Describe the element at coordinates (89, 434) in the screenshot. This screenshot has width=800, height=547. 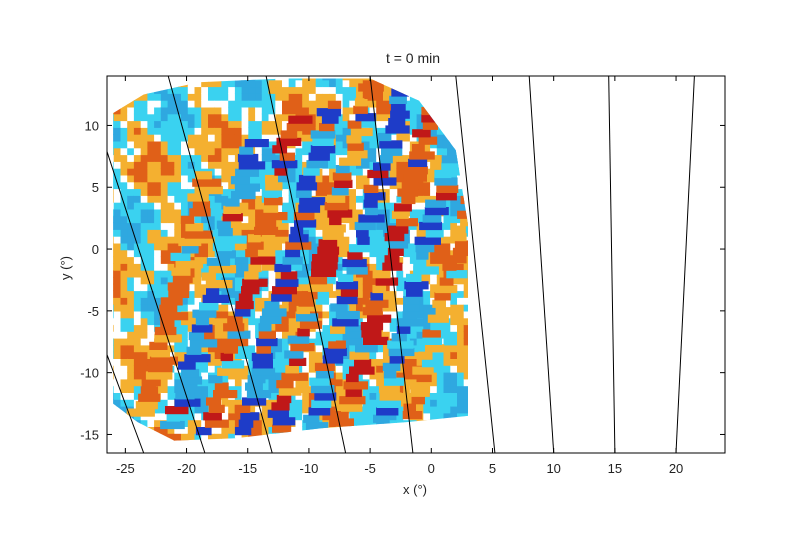
I see `y-tick-label: -15` at that location.